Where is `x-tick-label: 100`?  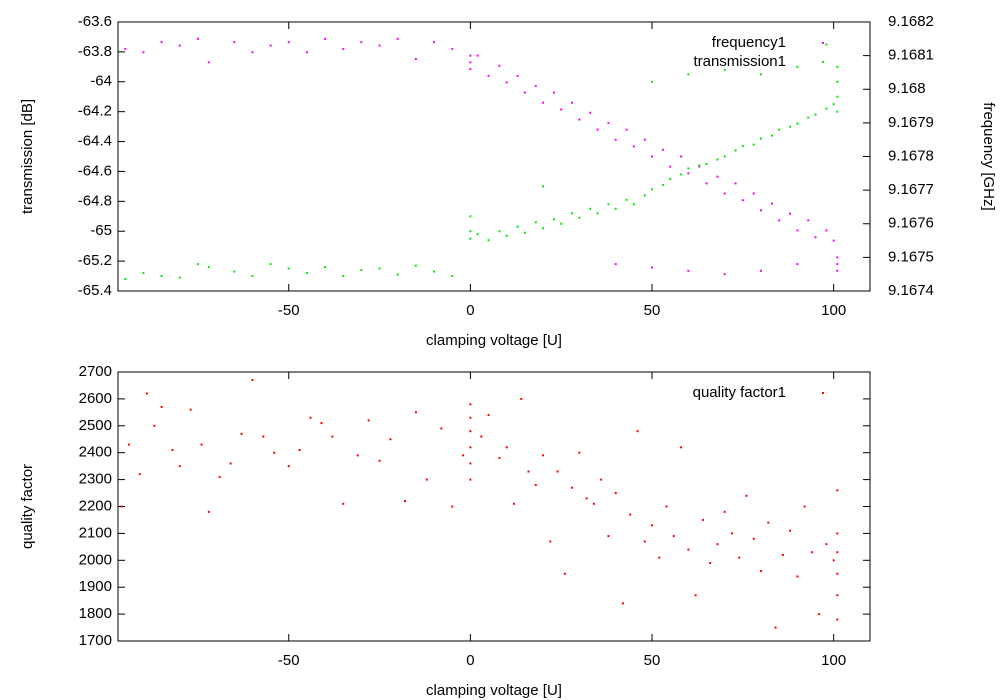
x-tick-label: 100 is located at coordinates (833, 310).